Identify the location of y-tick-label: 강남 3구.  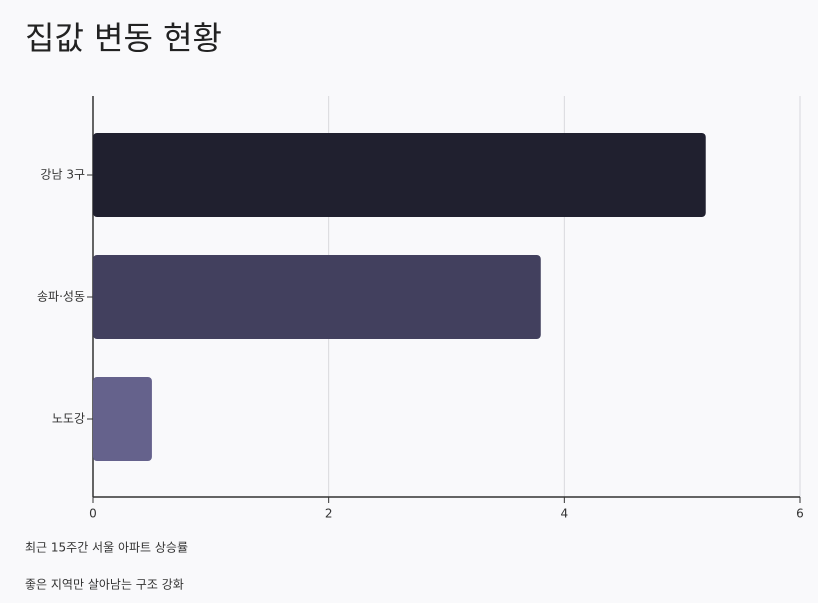
(62, 175).